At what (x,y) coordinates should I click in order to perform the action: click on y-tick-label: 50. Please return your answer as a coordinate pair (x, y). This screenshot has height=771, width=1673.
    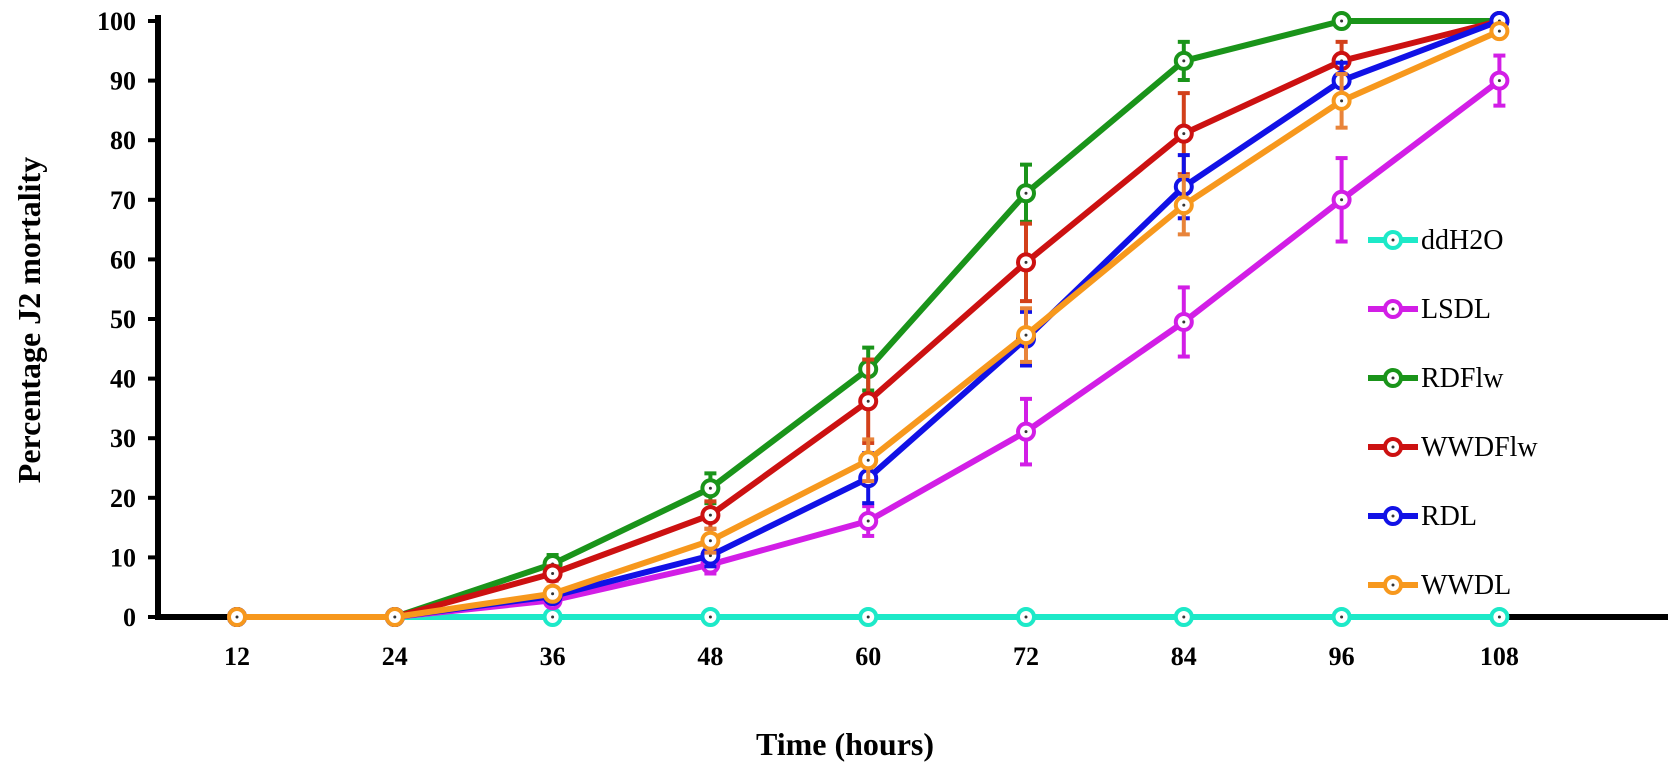
    Looking at the image, I should click on (123, 319).